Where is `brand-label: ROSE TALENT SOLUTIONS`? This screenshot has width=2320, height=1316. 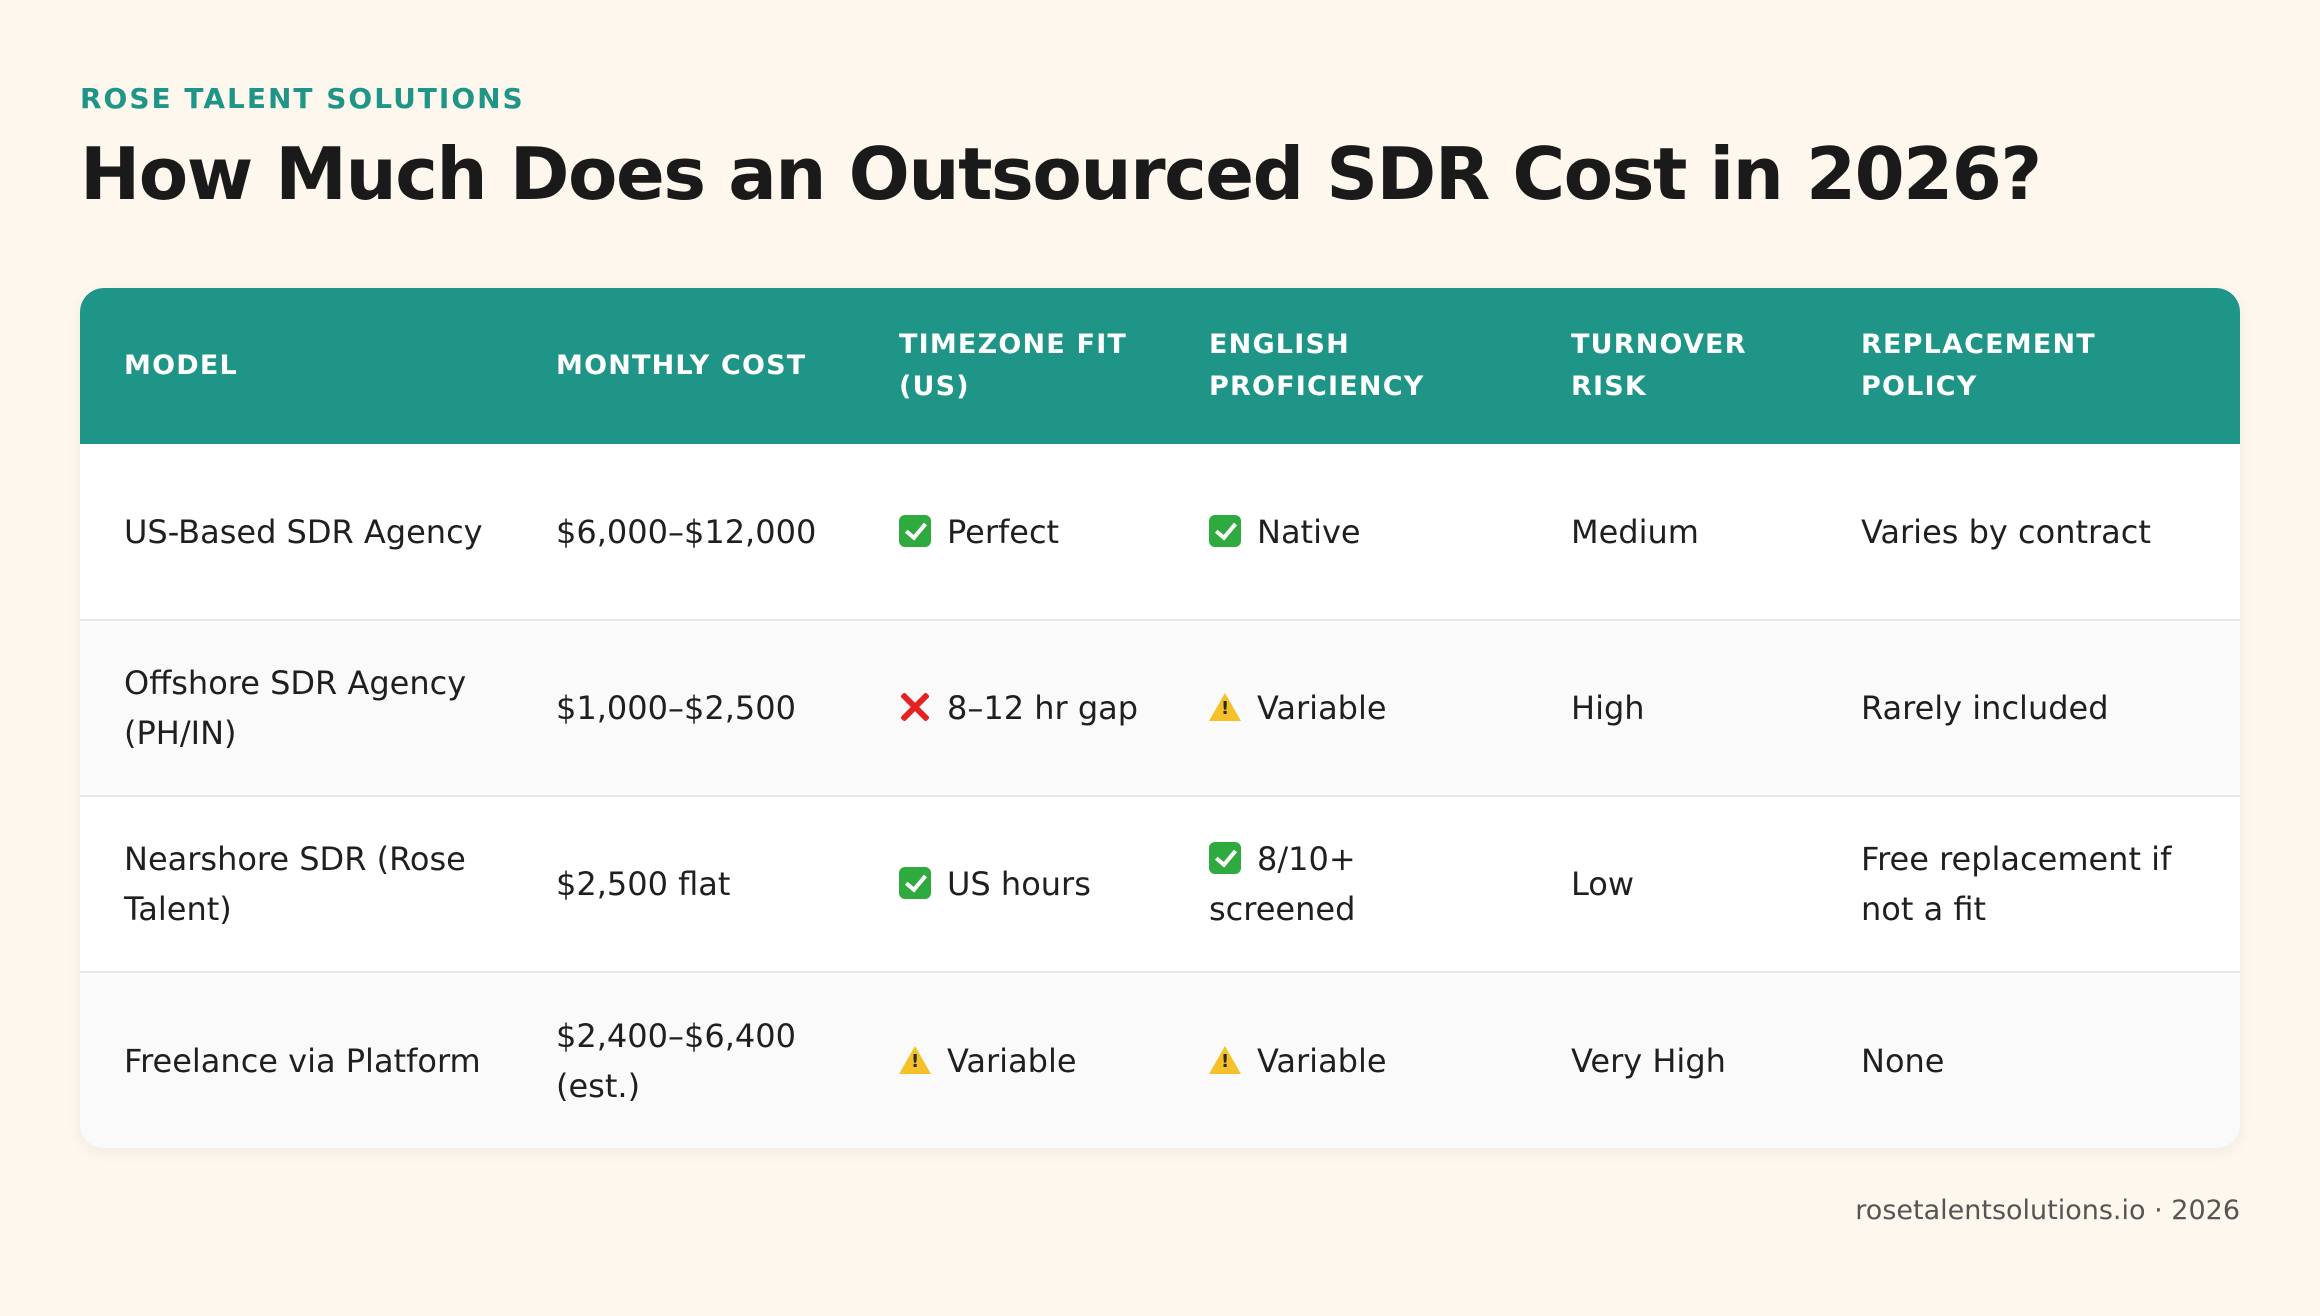
brand-label: ROSE TALENT SOLUTIONS is located at coordinates (302, 98).